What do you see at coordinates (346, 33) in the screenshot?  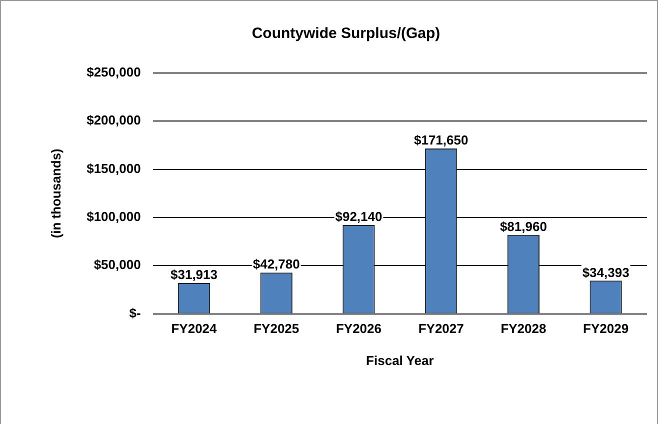 I see `chart-title: Countywide Surplus/(Gap)` at bounding box center [346, 33].